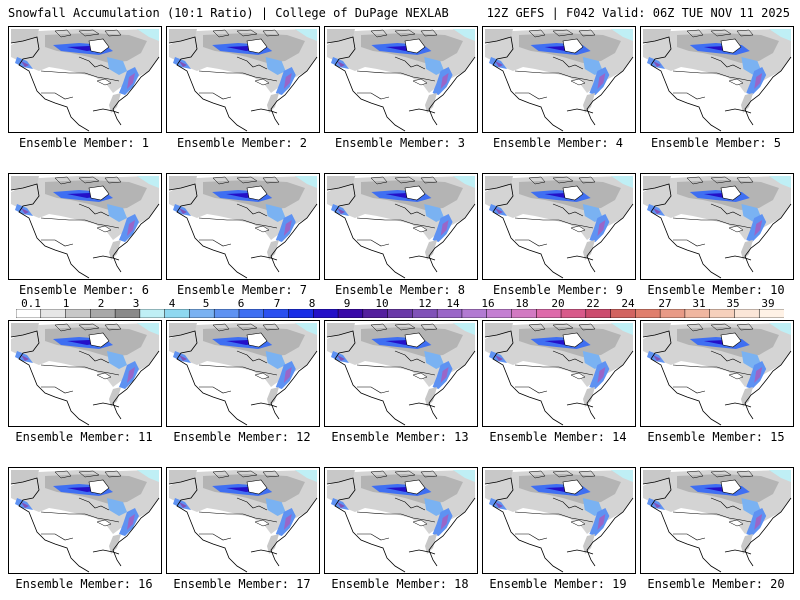 This screenshot has height=600, width=800. What do you see at coordinates (382, 303) in the screenshot?
I see `colorbar-tick-label: 10` at bounding box center [382, 303].